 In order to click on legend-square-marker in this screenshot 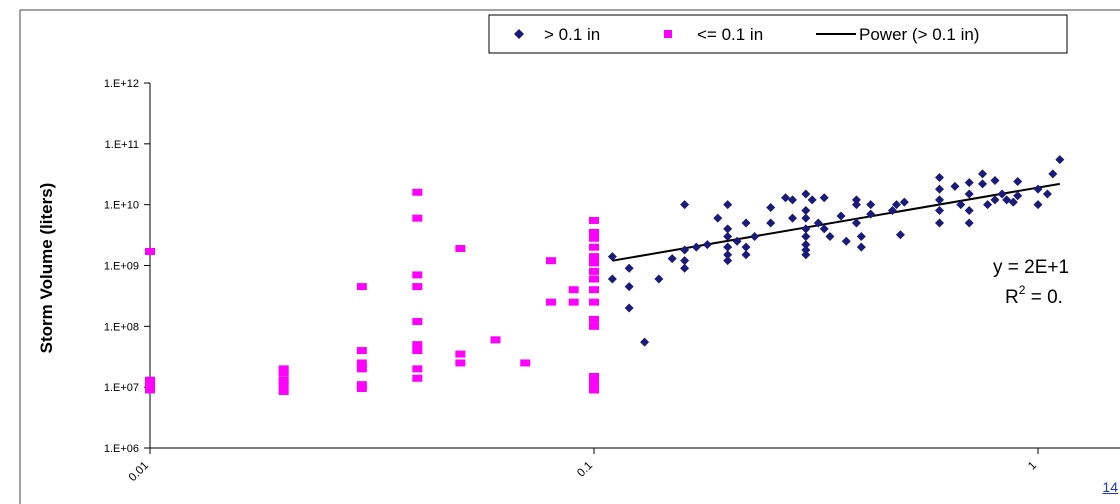, I will do `click(668, 34)`.